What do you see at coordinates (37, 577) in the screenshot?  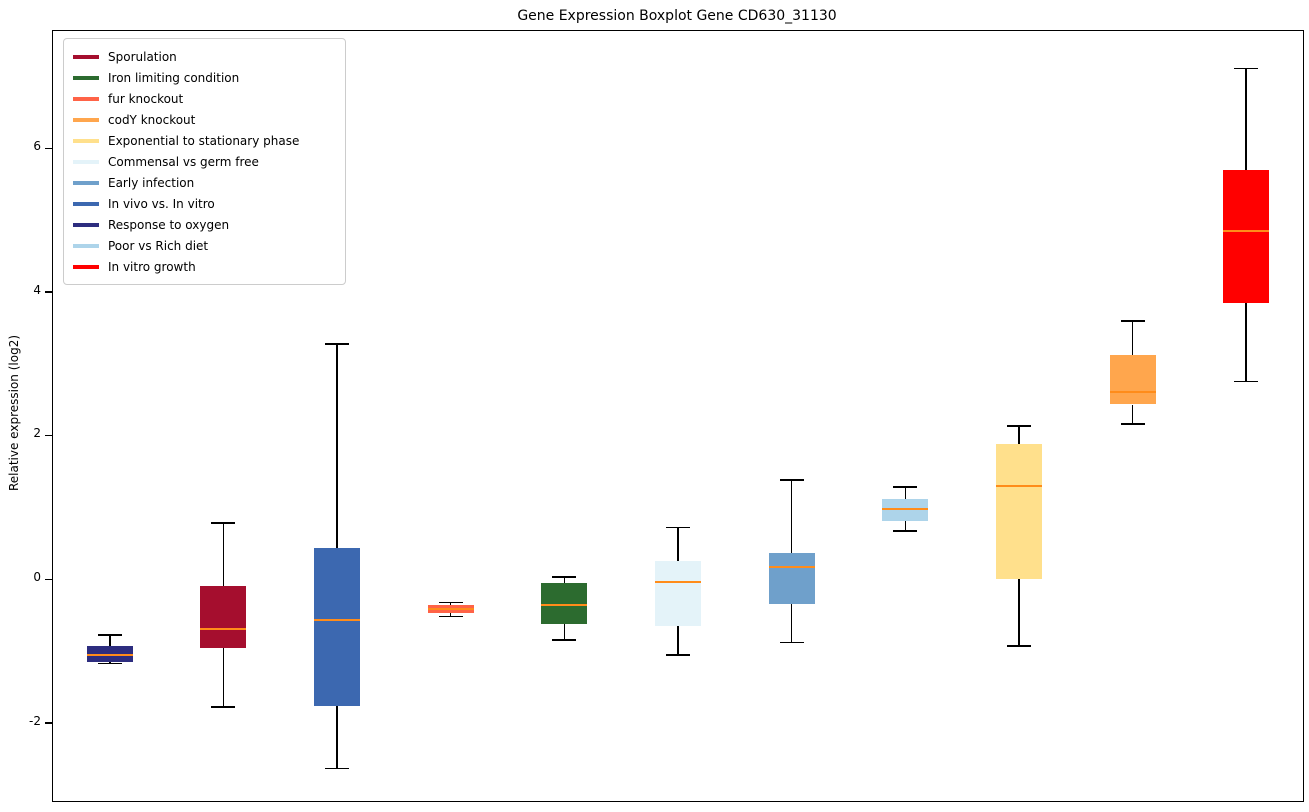 I see `y-tick-label: 0` at bounding box center [37, 577].